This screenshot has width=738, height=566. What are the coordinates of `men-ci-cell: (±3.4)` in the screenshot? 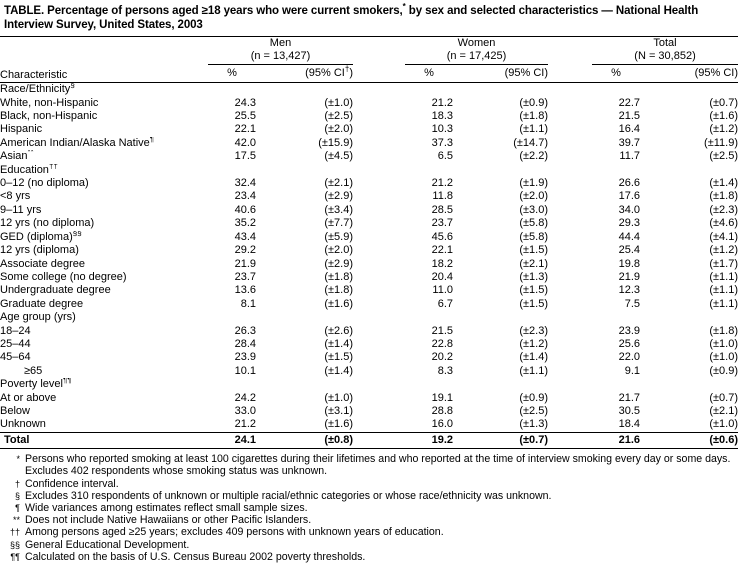 It's located at (338, 209).